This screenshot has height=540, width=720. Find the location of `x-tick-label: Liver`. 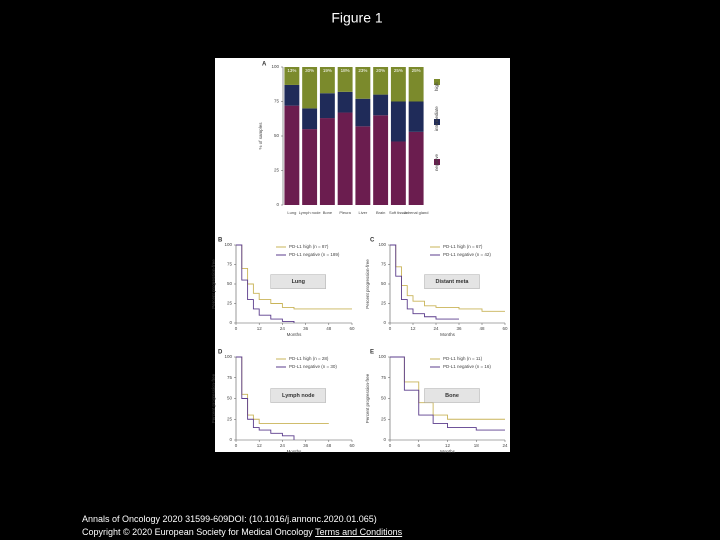

x-tick-label: Liver is located at coordinates (363, 212).